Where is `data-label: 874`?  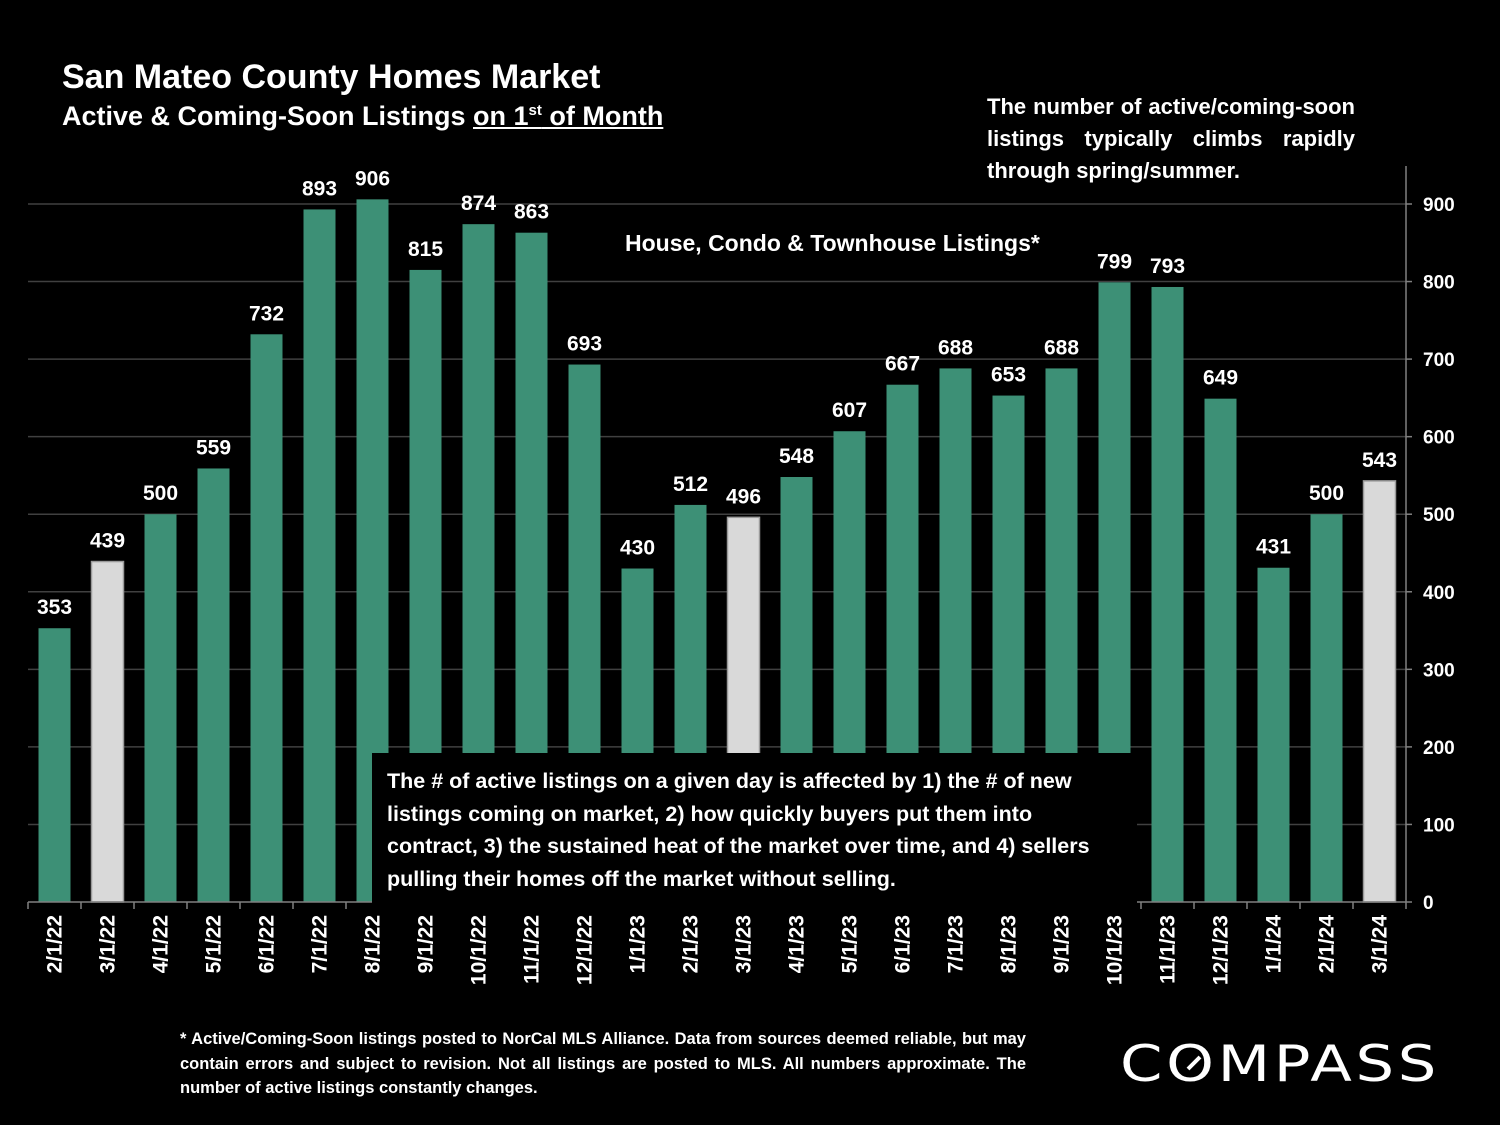 data-label: 874 is located at coordinates (478, 203).